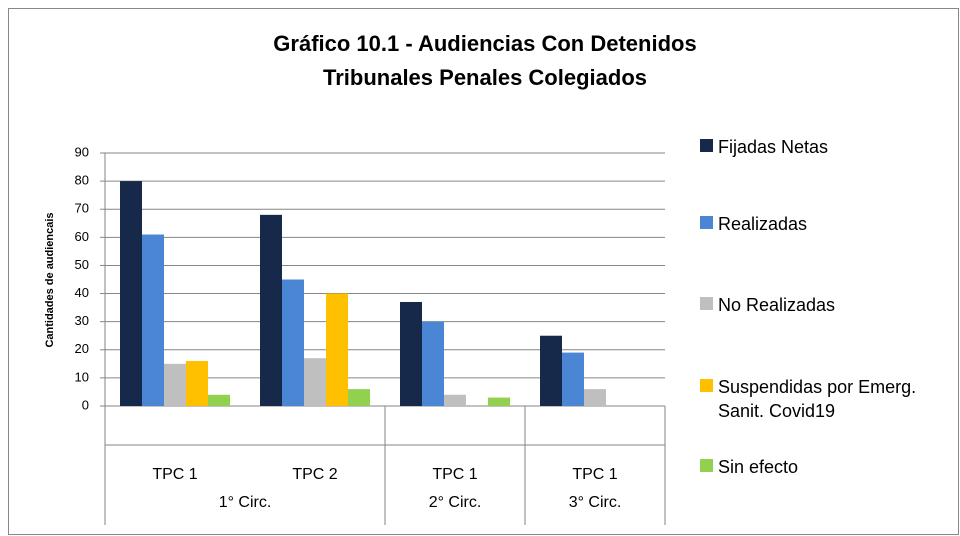 The width and height of the screenshot is (960, 536). Describe the element at coordinates (485, 77) in the screenshot. I see `chart-title: Tribunales Penales Colegiados` at that location.